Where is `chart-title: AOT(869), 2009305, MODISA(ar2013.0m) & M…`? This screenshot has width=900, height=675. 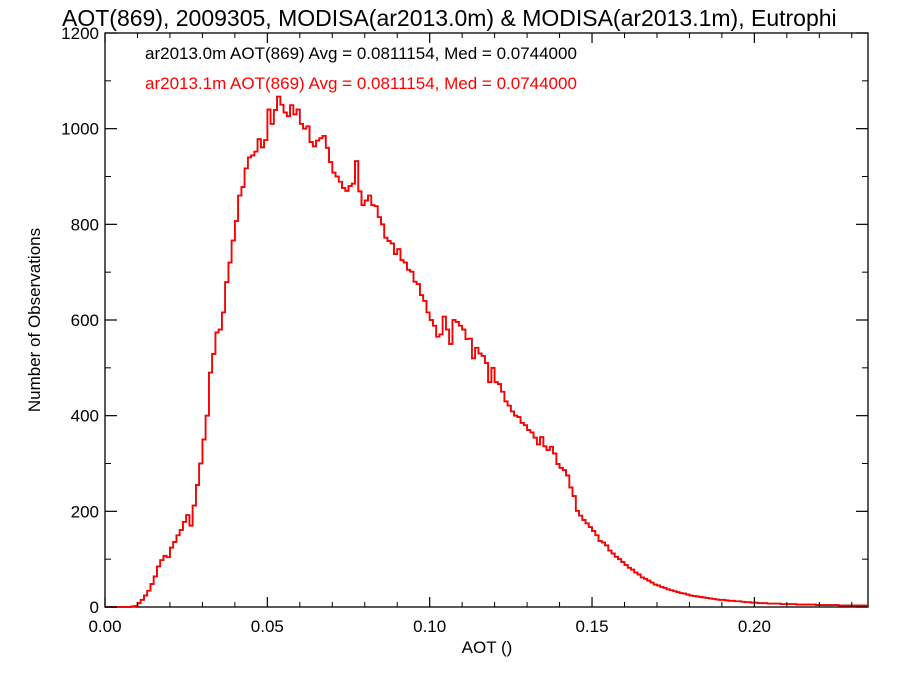 chart-title: AOT(869), 2009305, MODISA(ar2013.0m) & M… is located at coordinates (449, 18).